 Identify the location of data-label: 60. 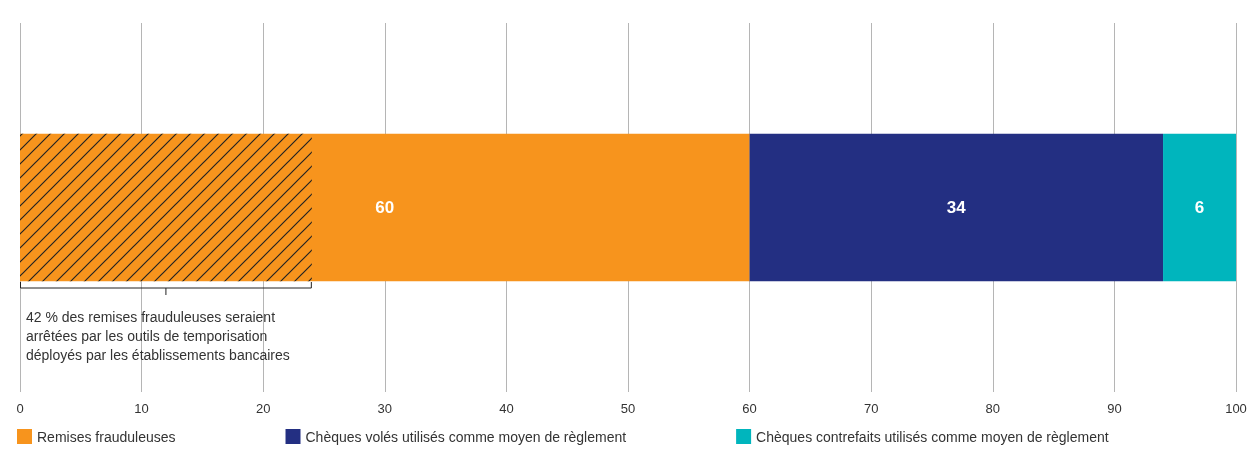
(385, 207).